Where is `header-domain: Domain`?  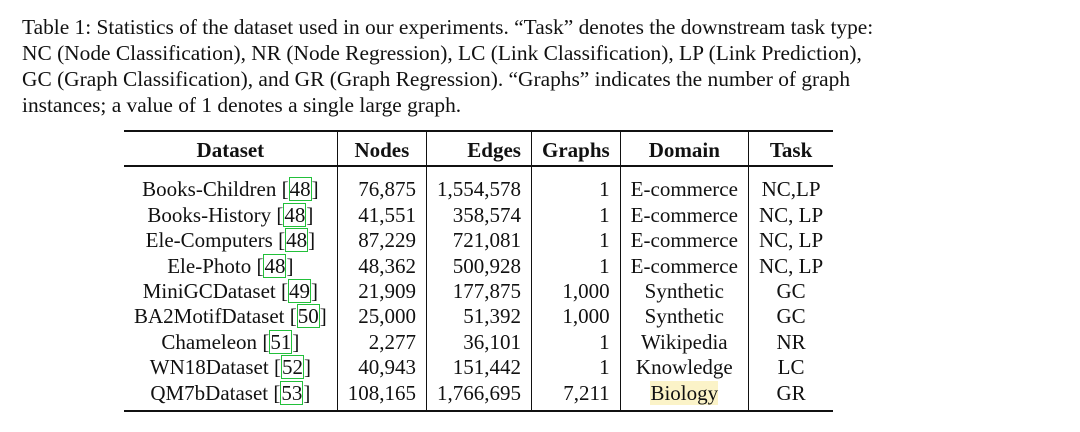
header-domain: Domain is located at coordinates (684, 149).